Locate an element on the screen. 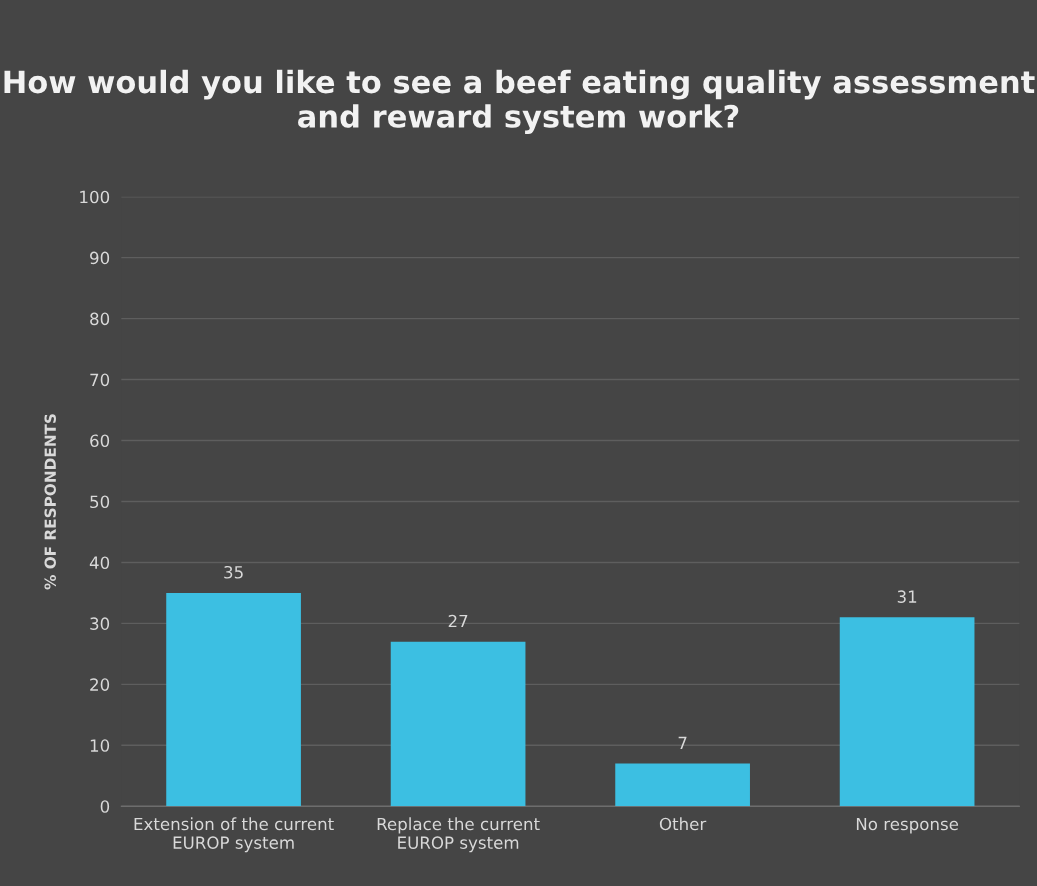 Image resolution: width=1037 pixels, height=886 pixels. y-axis-title: % OF RESPONDENTS is located at coordinates (50, 502).